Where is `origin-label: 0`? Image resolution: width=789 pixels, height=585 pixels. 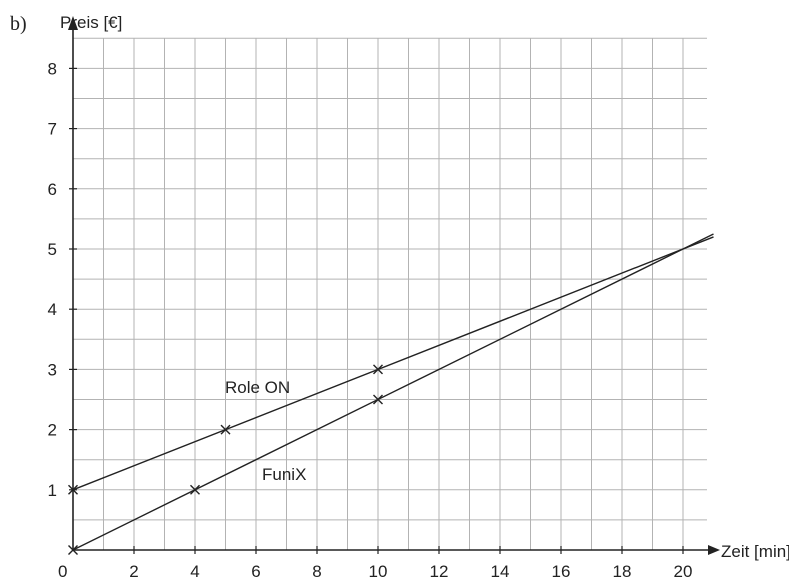 origin-label: 0 is located at coordinates (62, 571).